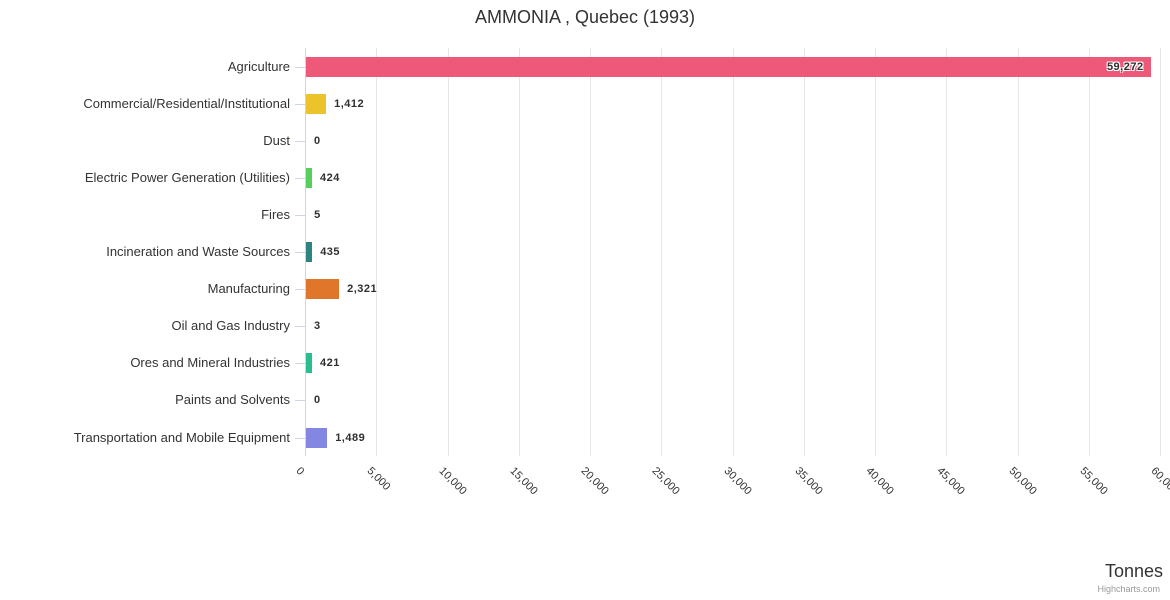  Describe the element at coordinates (317, 437) in the screenshot. I see `bar-transportation-and-mobile-equipment` at that location.